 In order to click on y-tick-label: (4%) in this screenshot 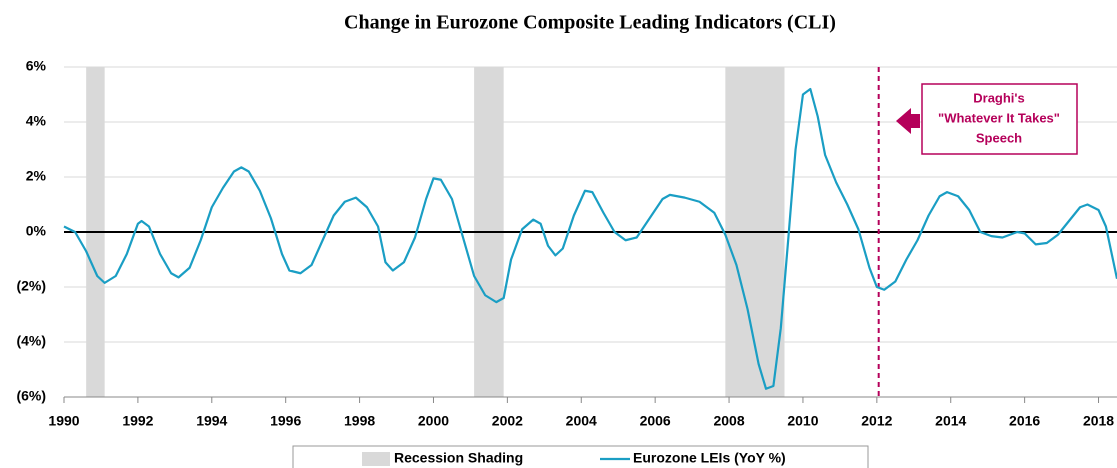, I will do `click(31, 341)`.